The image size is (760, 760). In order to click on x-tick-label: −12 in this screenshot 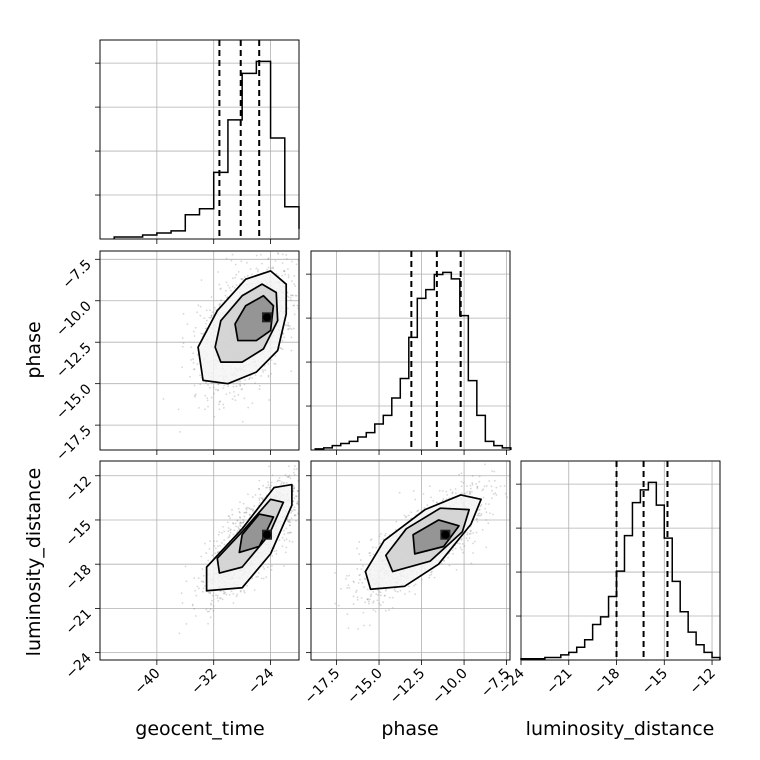, I will do `click(703, 682)`.